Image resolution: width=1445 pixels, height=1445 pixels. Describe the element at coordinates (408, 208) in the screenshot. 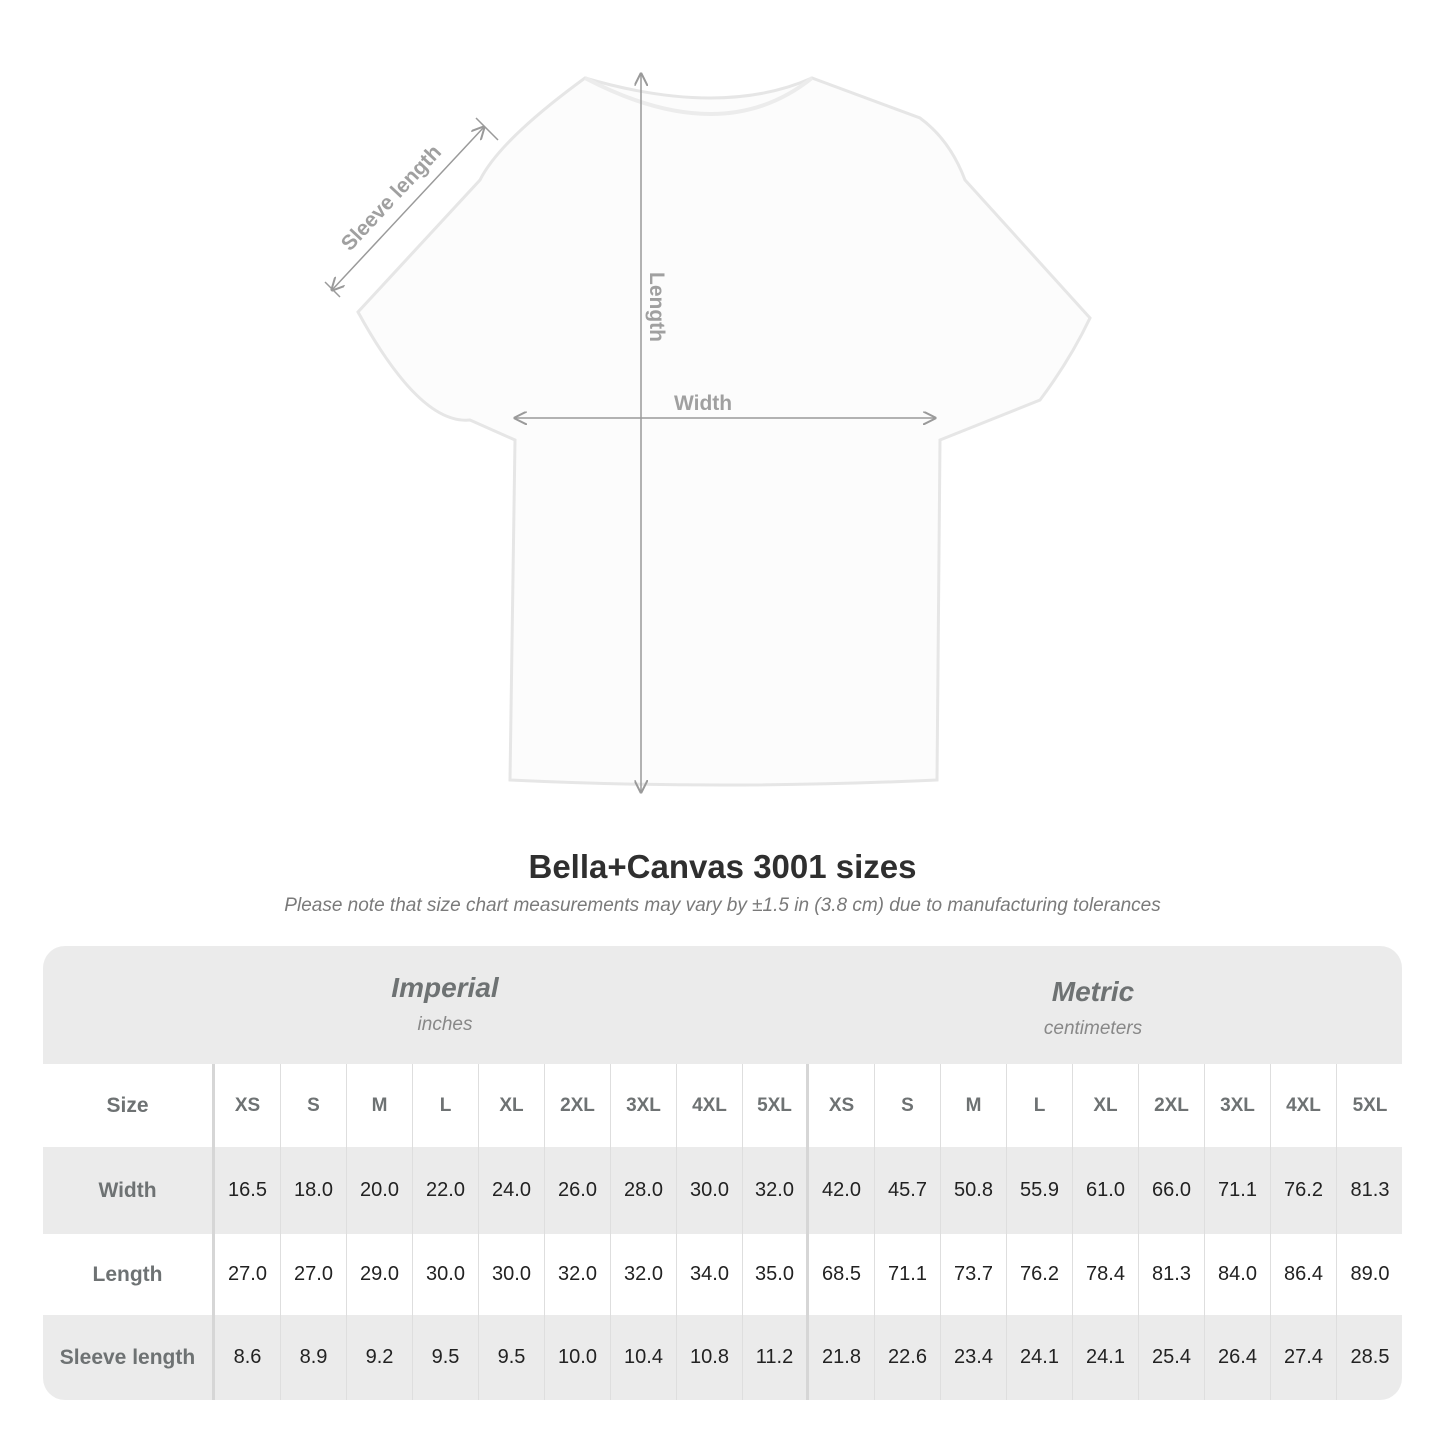

I see `sleeve-arrow` at that location.